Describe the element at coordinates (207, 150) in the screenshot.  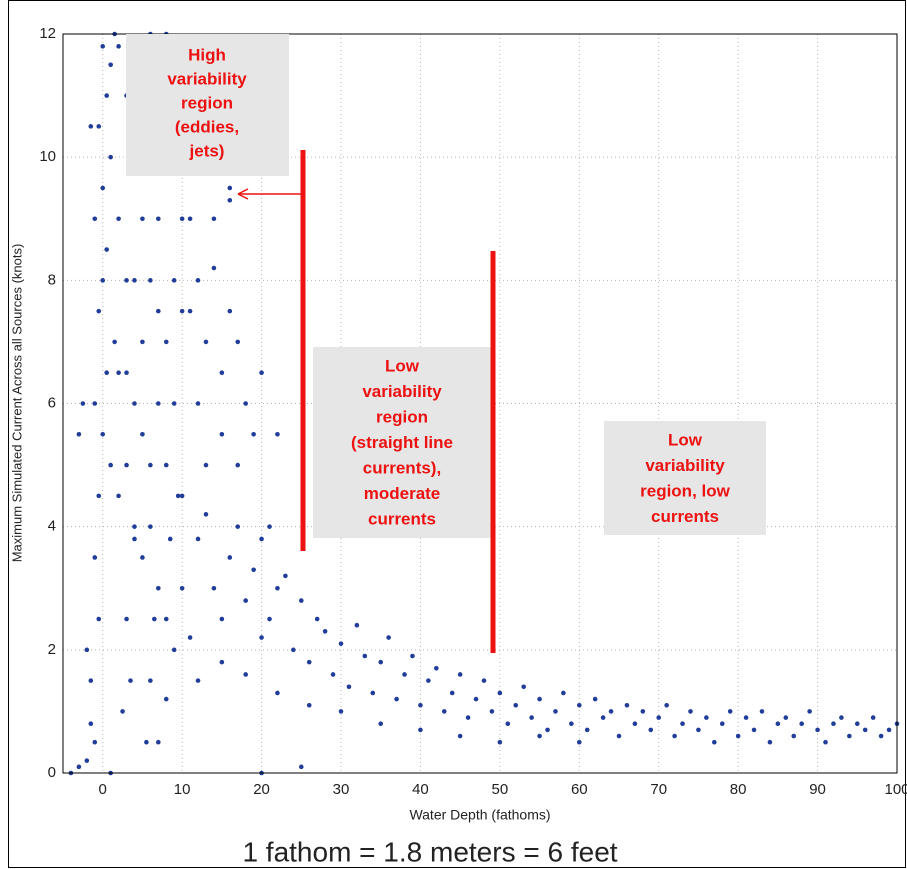
I see `annotation-text: jets)` at that location.